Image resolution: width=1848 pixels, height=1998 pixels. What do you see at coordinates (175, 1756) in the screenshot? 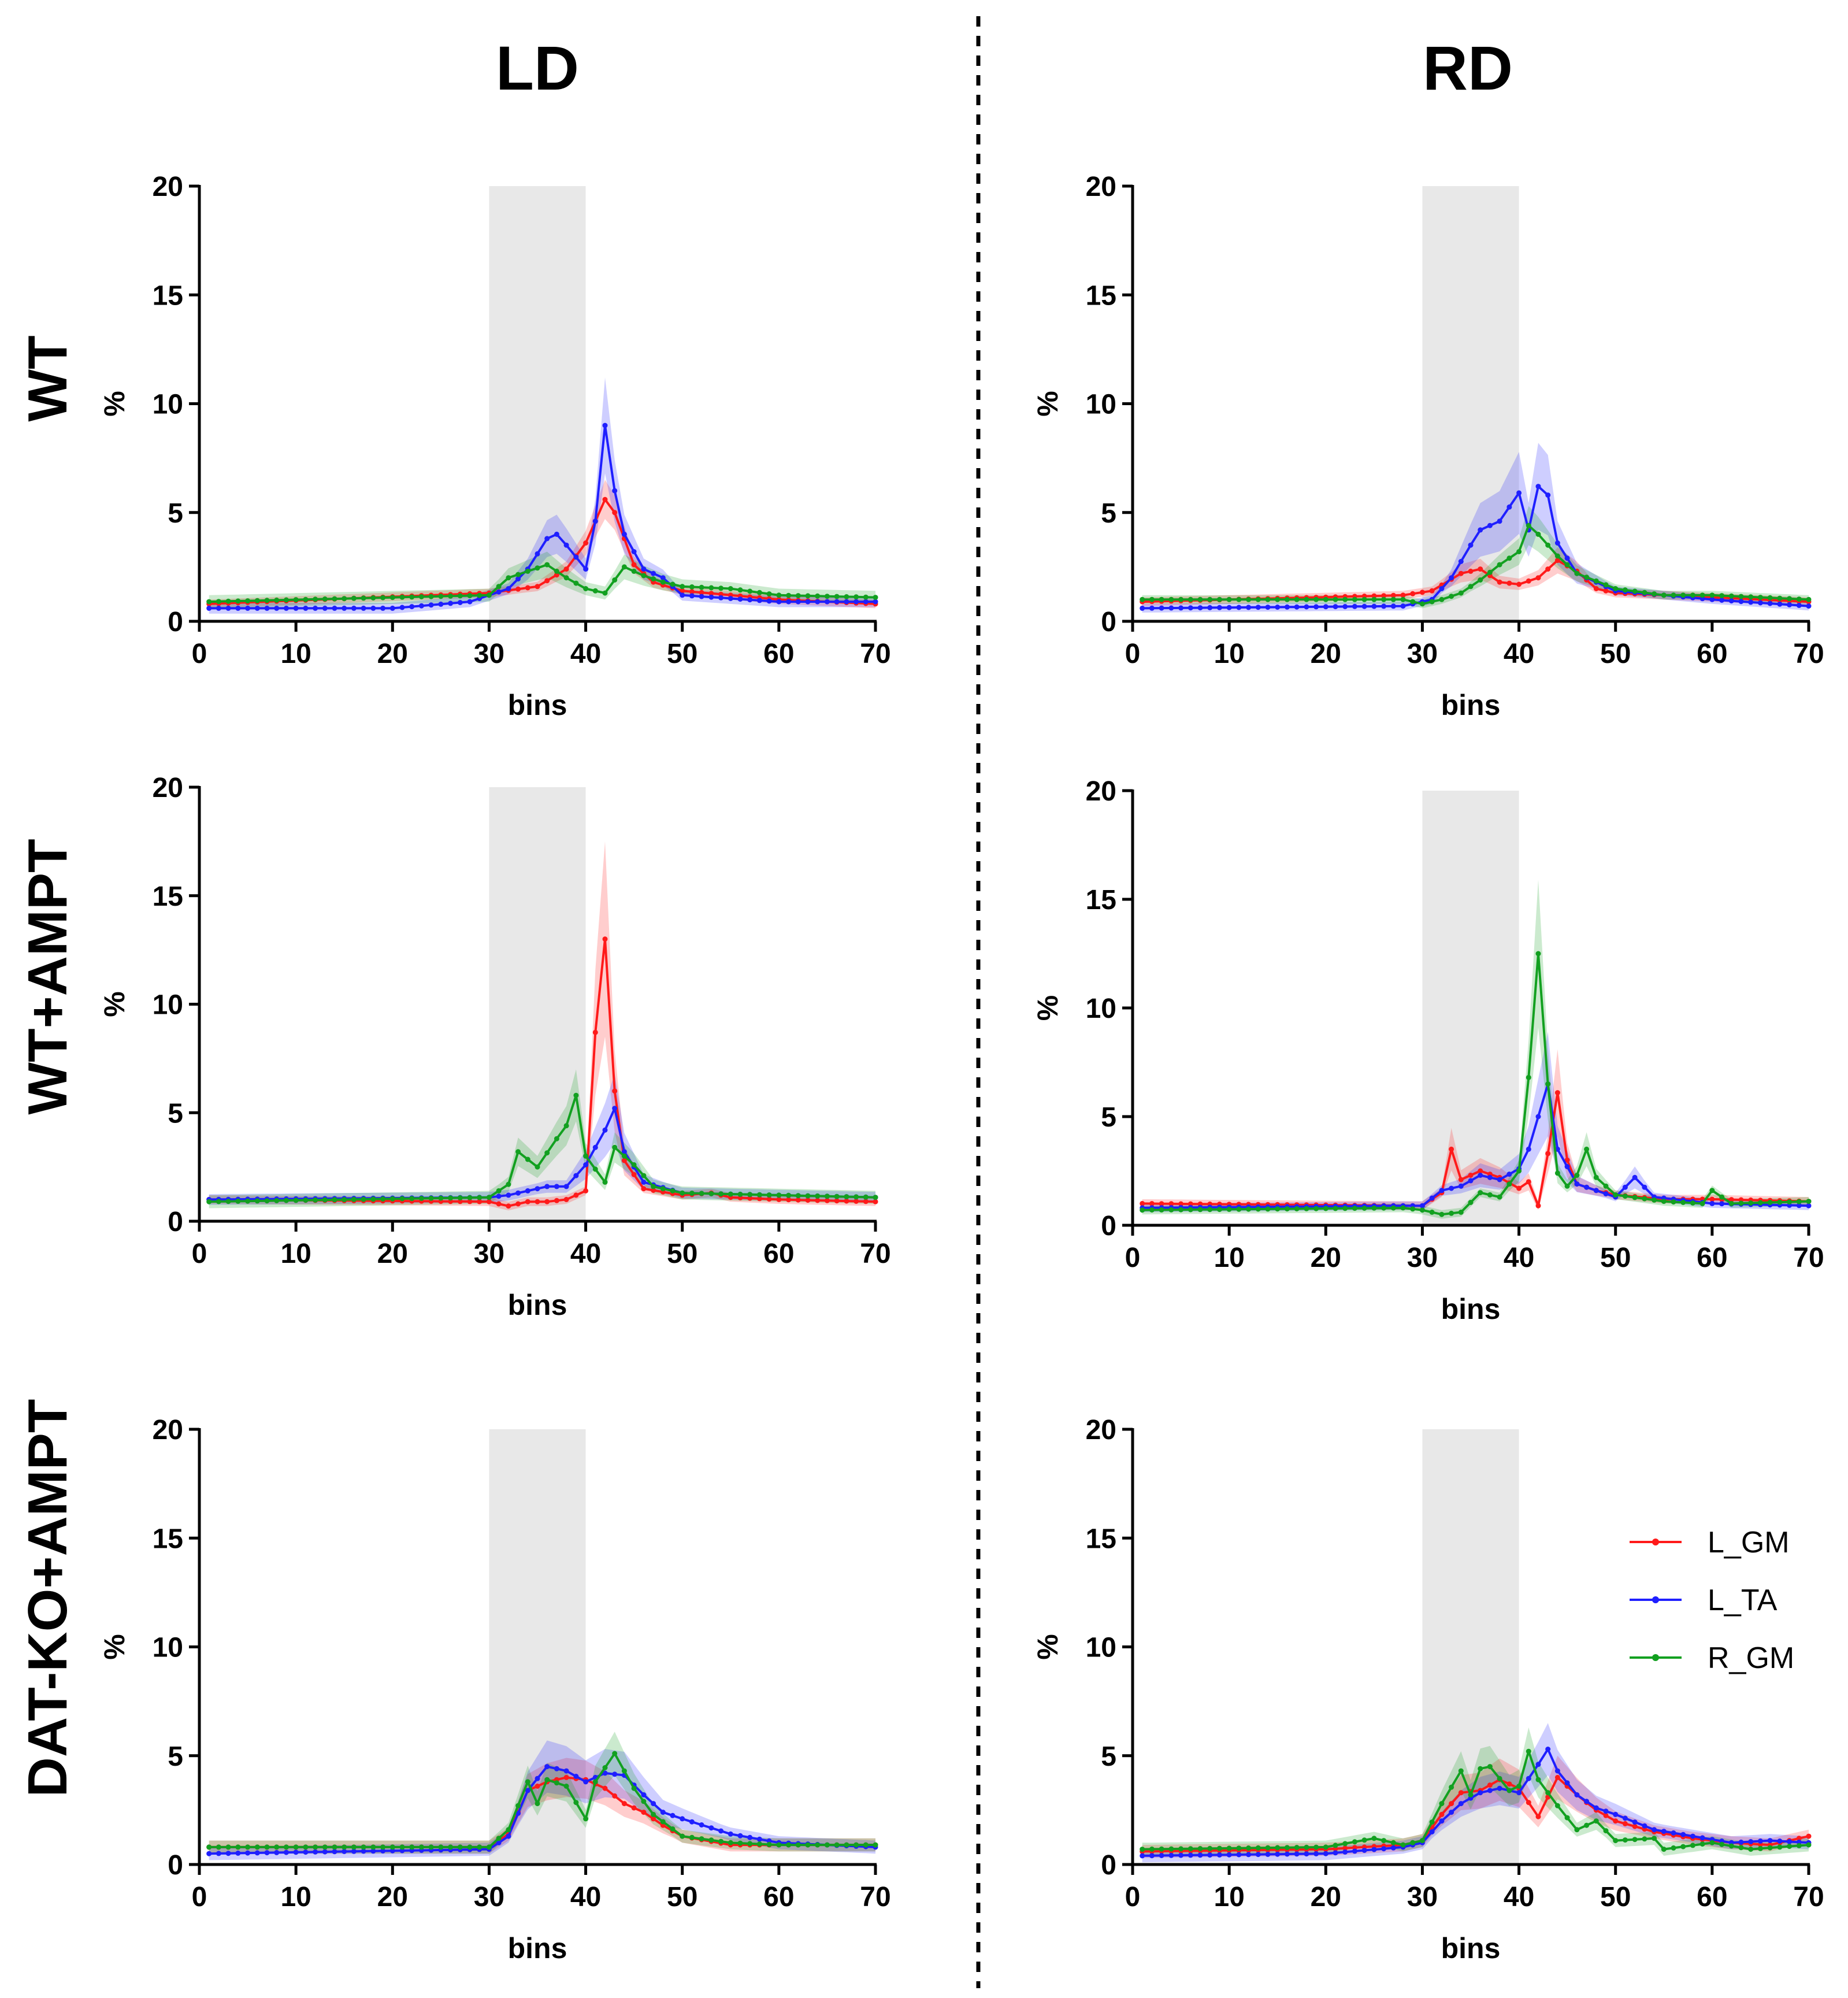
I see `y-tick-label: 5` at bounding box center [175, 1756].